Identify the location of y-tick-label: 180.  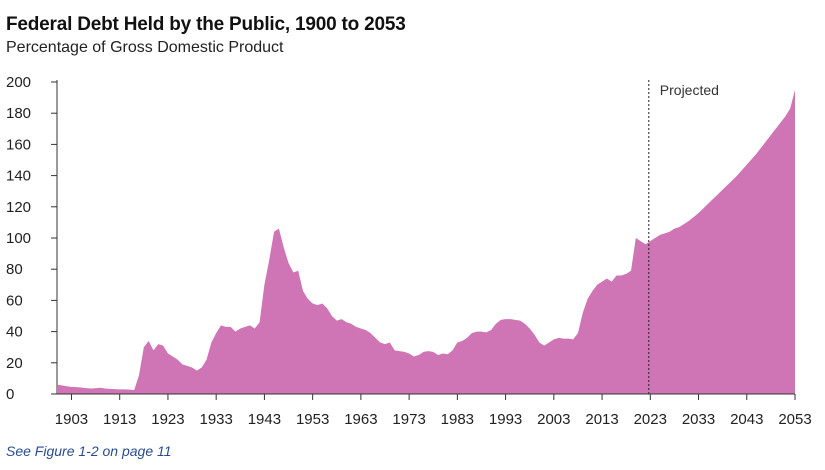
(18, 113).